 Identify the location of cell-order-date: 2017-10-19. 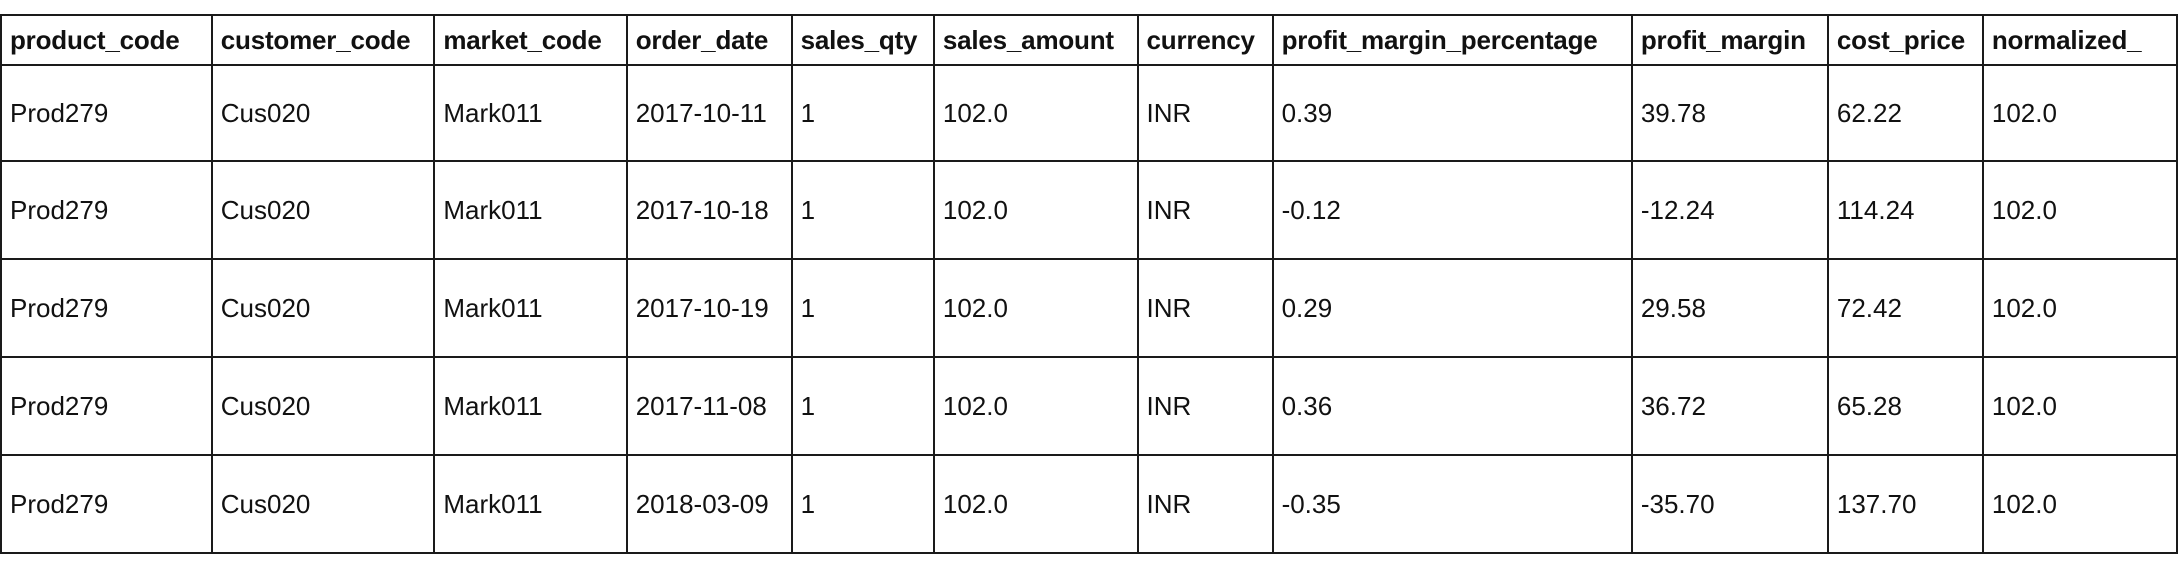
(709, 308).